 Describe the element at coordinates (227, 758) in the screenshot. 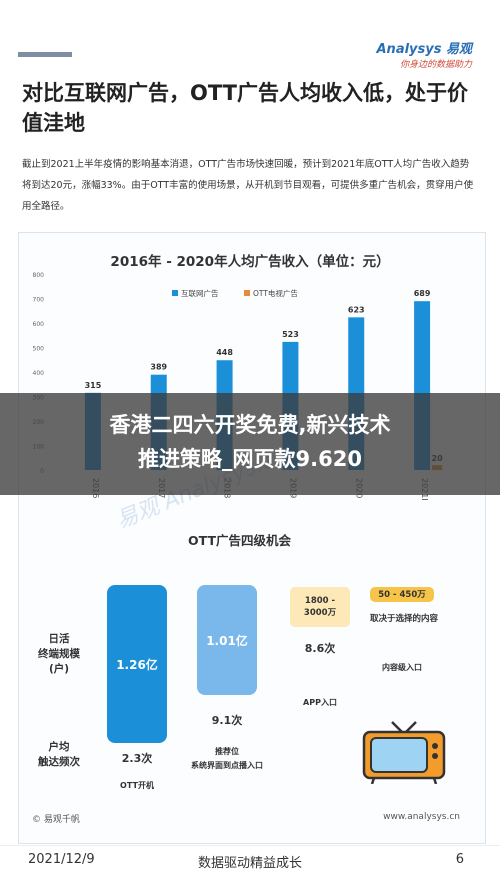

I see `caption-recommend: 推荐位 系统界面到点播入口` at that location.